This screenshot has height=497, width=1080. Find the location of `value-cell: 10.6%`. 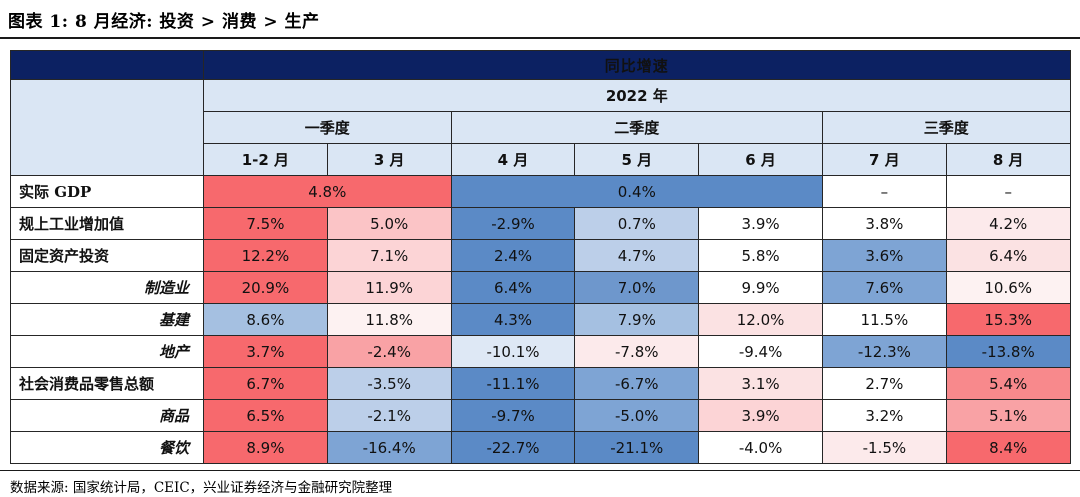

value-cell: 10.6% is located at coordinates (1008, 287).